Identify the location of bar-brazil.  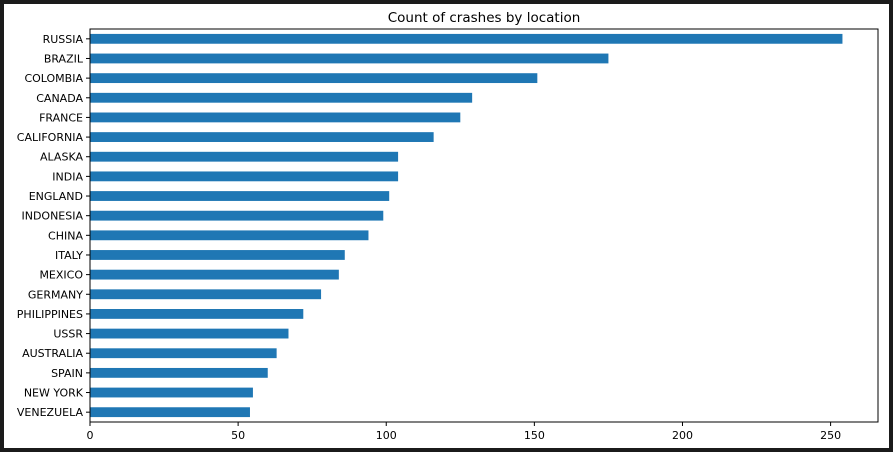
(349, 58).